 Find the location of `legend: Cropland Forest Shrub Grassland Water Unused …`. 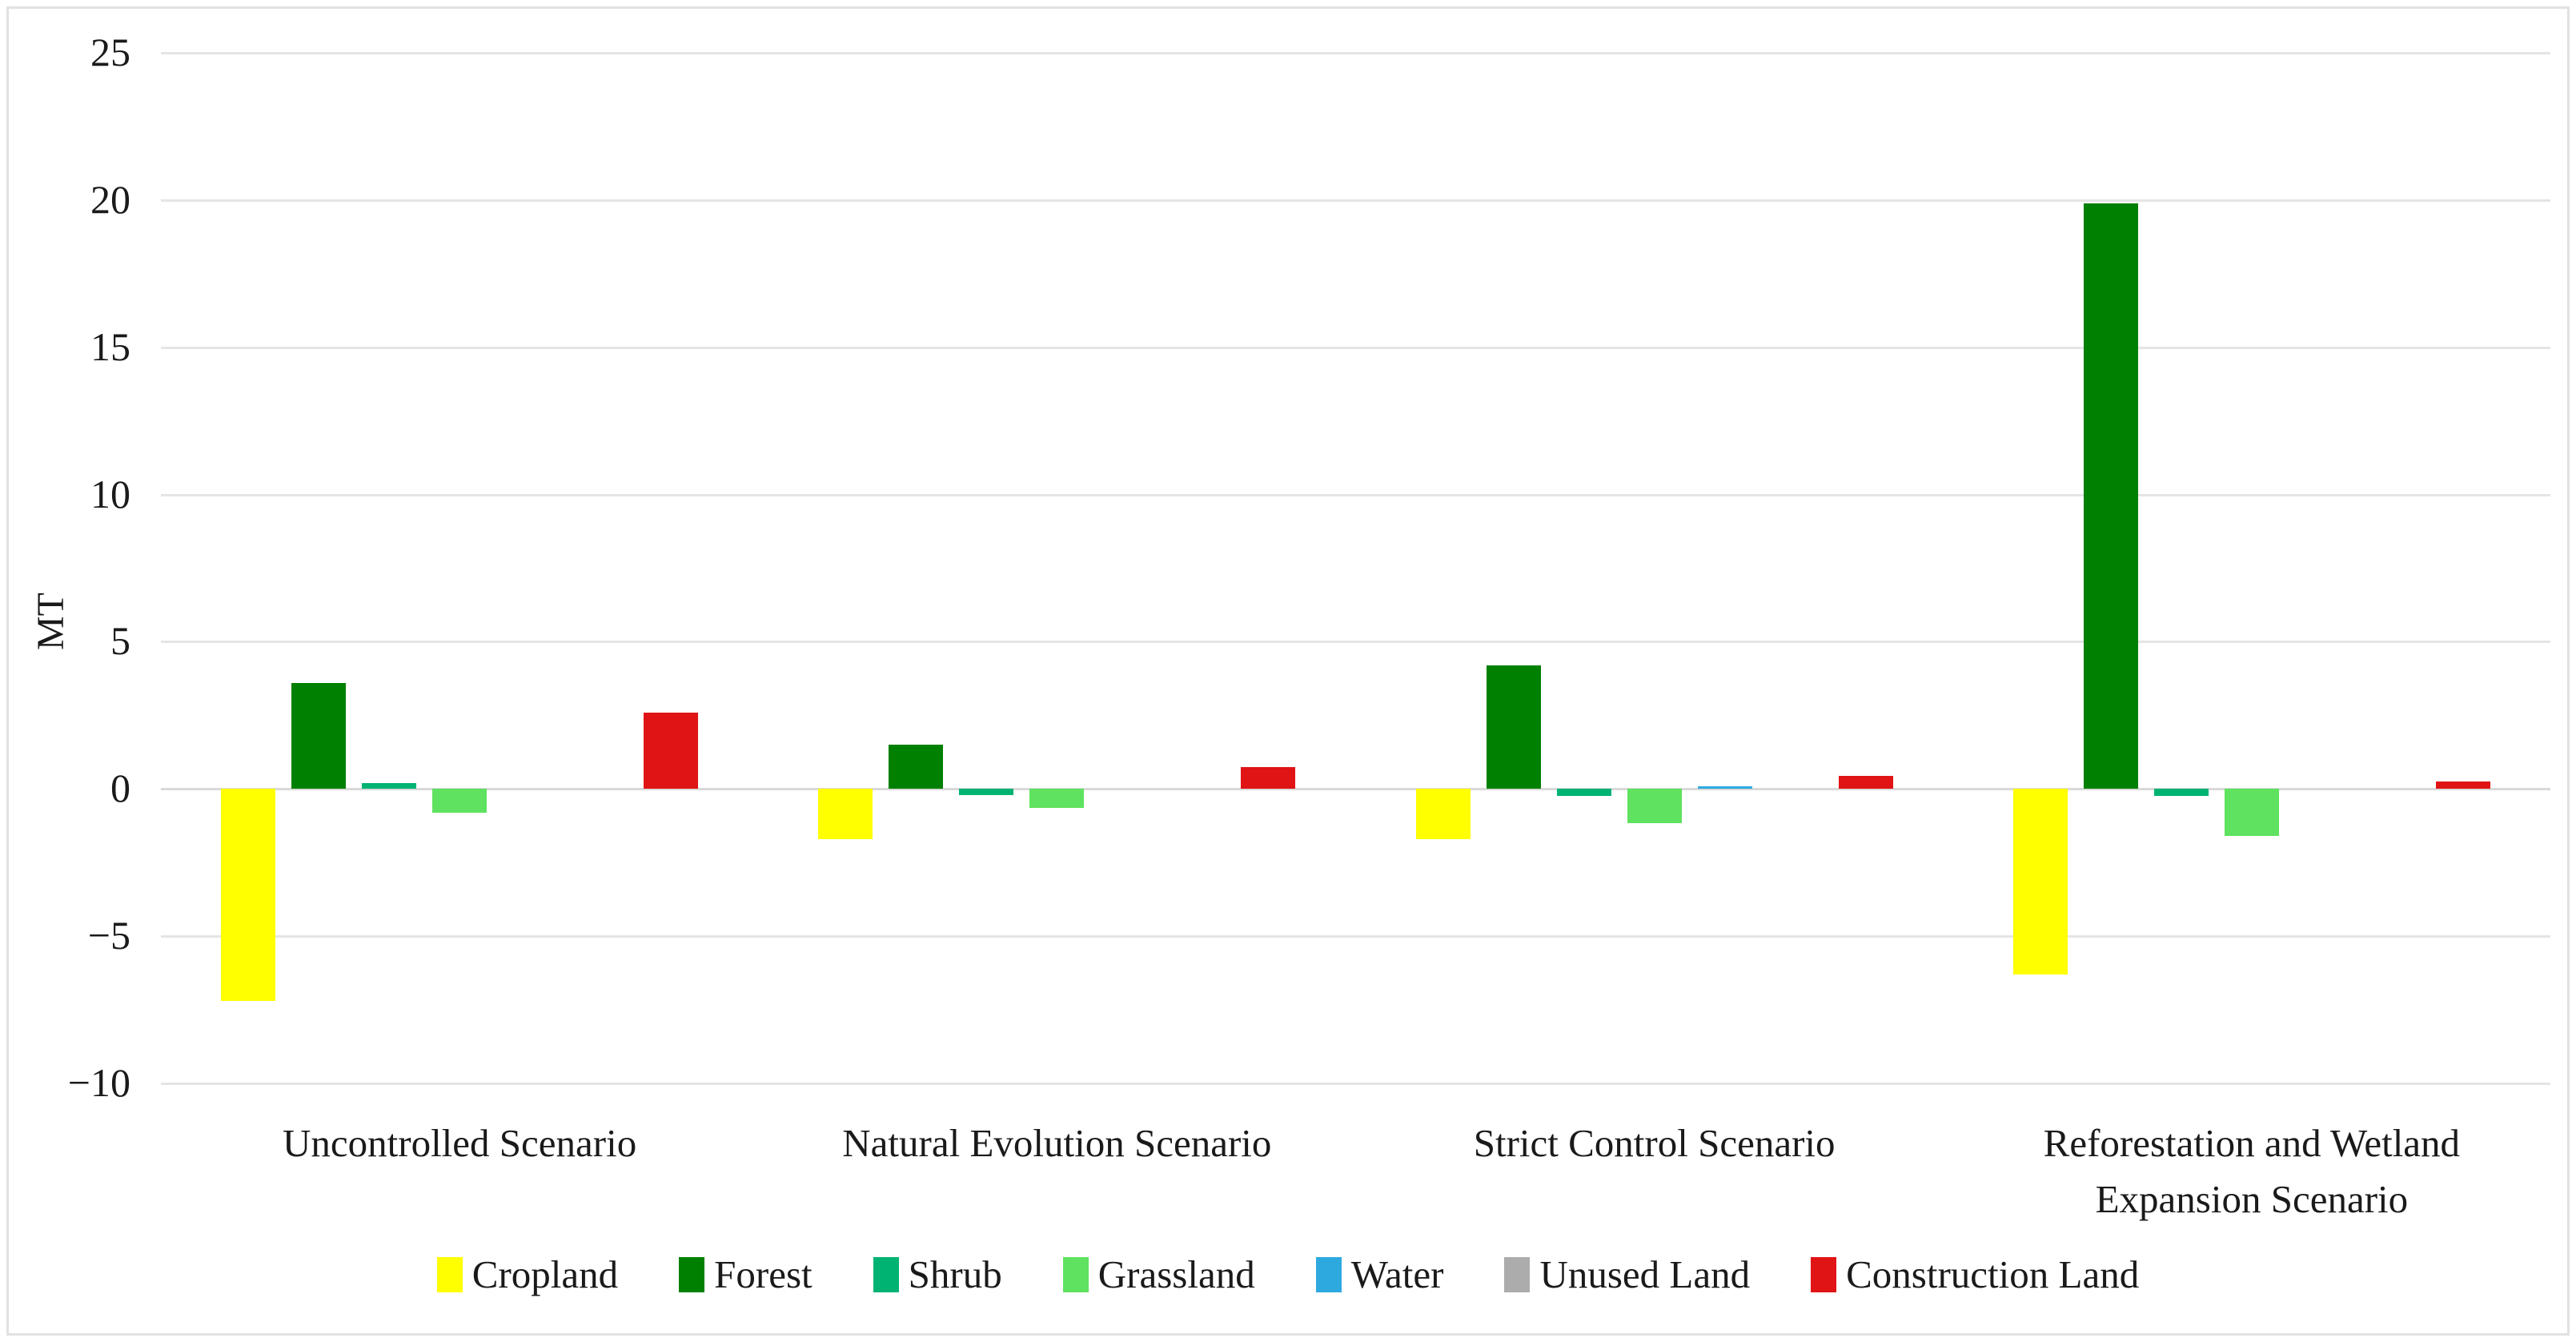

legend: Cropland Forest Shrub Grassland Water Unused … is located at coordinates (1288, 1274).